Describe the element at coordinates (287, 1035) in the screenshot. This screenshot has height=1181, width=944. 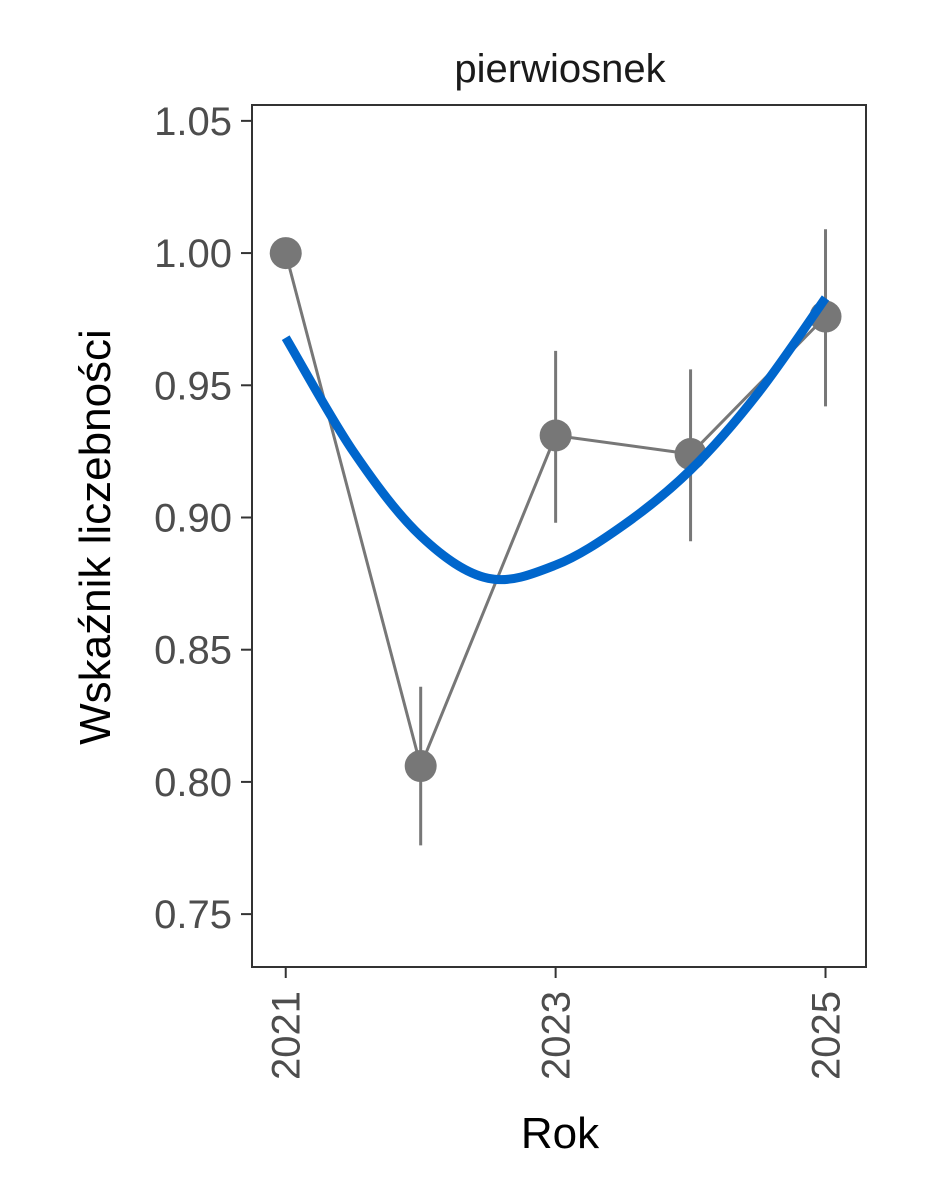
I see `x-tick-label: 2021` at that location.